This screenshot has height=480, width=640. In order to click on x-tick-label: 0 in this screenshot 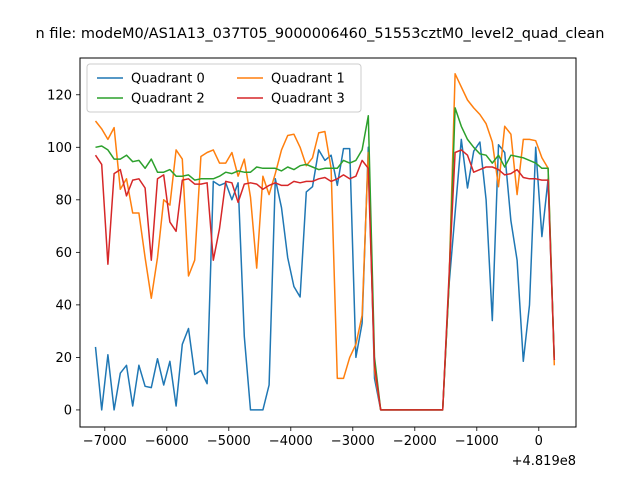, I will do `click(539, 441)`.